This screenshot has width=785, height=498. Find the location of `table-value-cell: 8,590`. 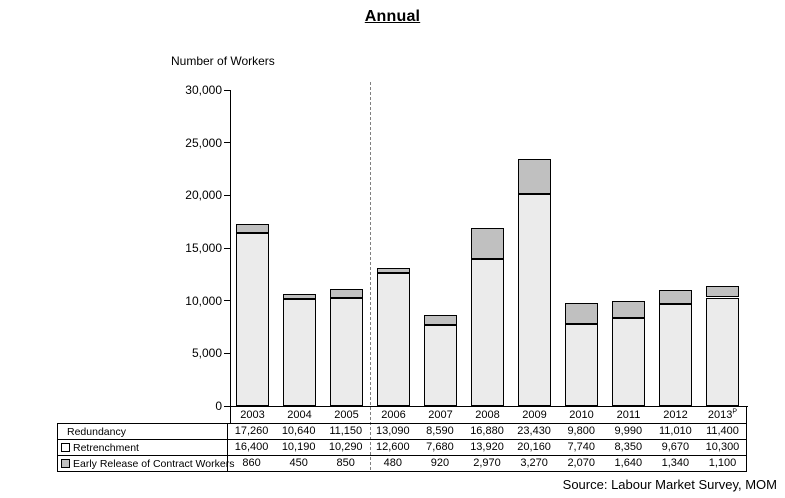

table-value-cell: 8,590 is located at coordinates (440, 431).